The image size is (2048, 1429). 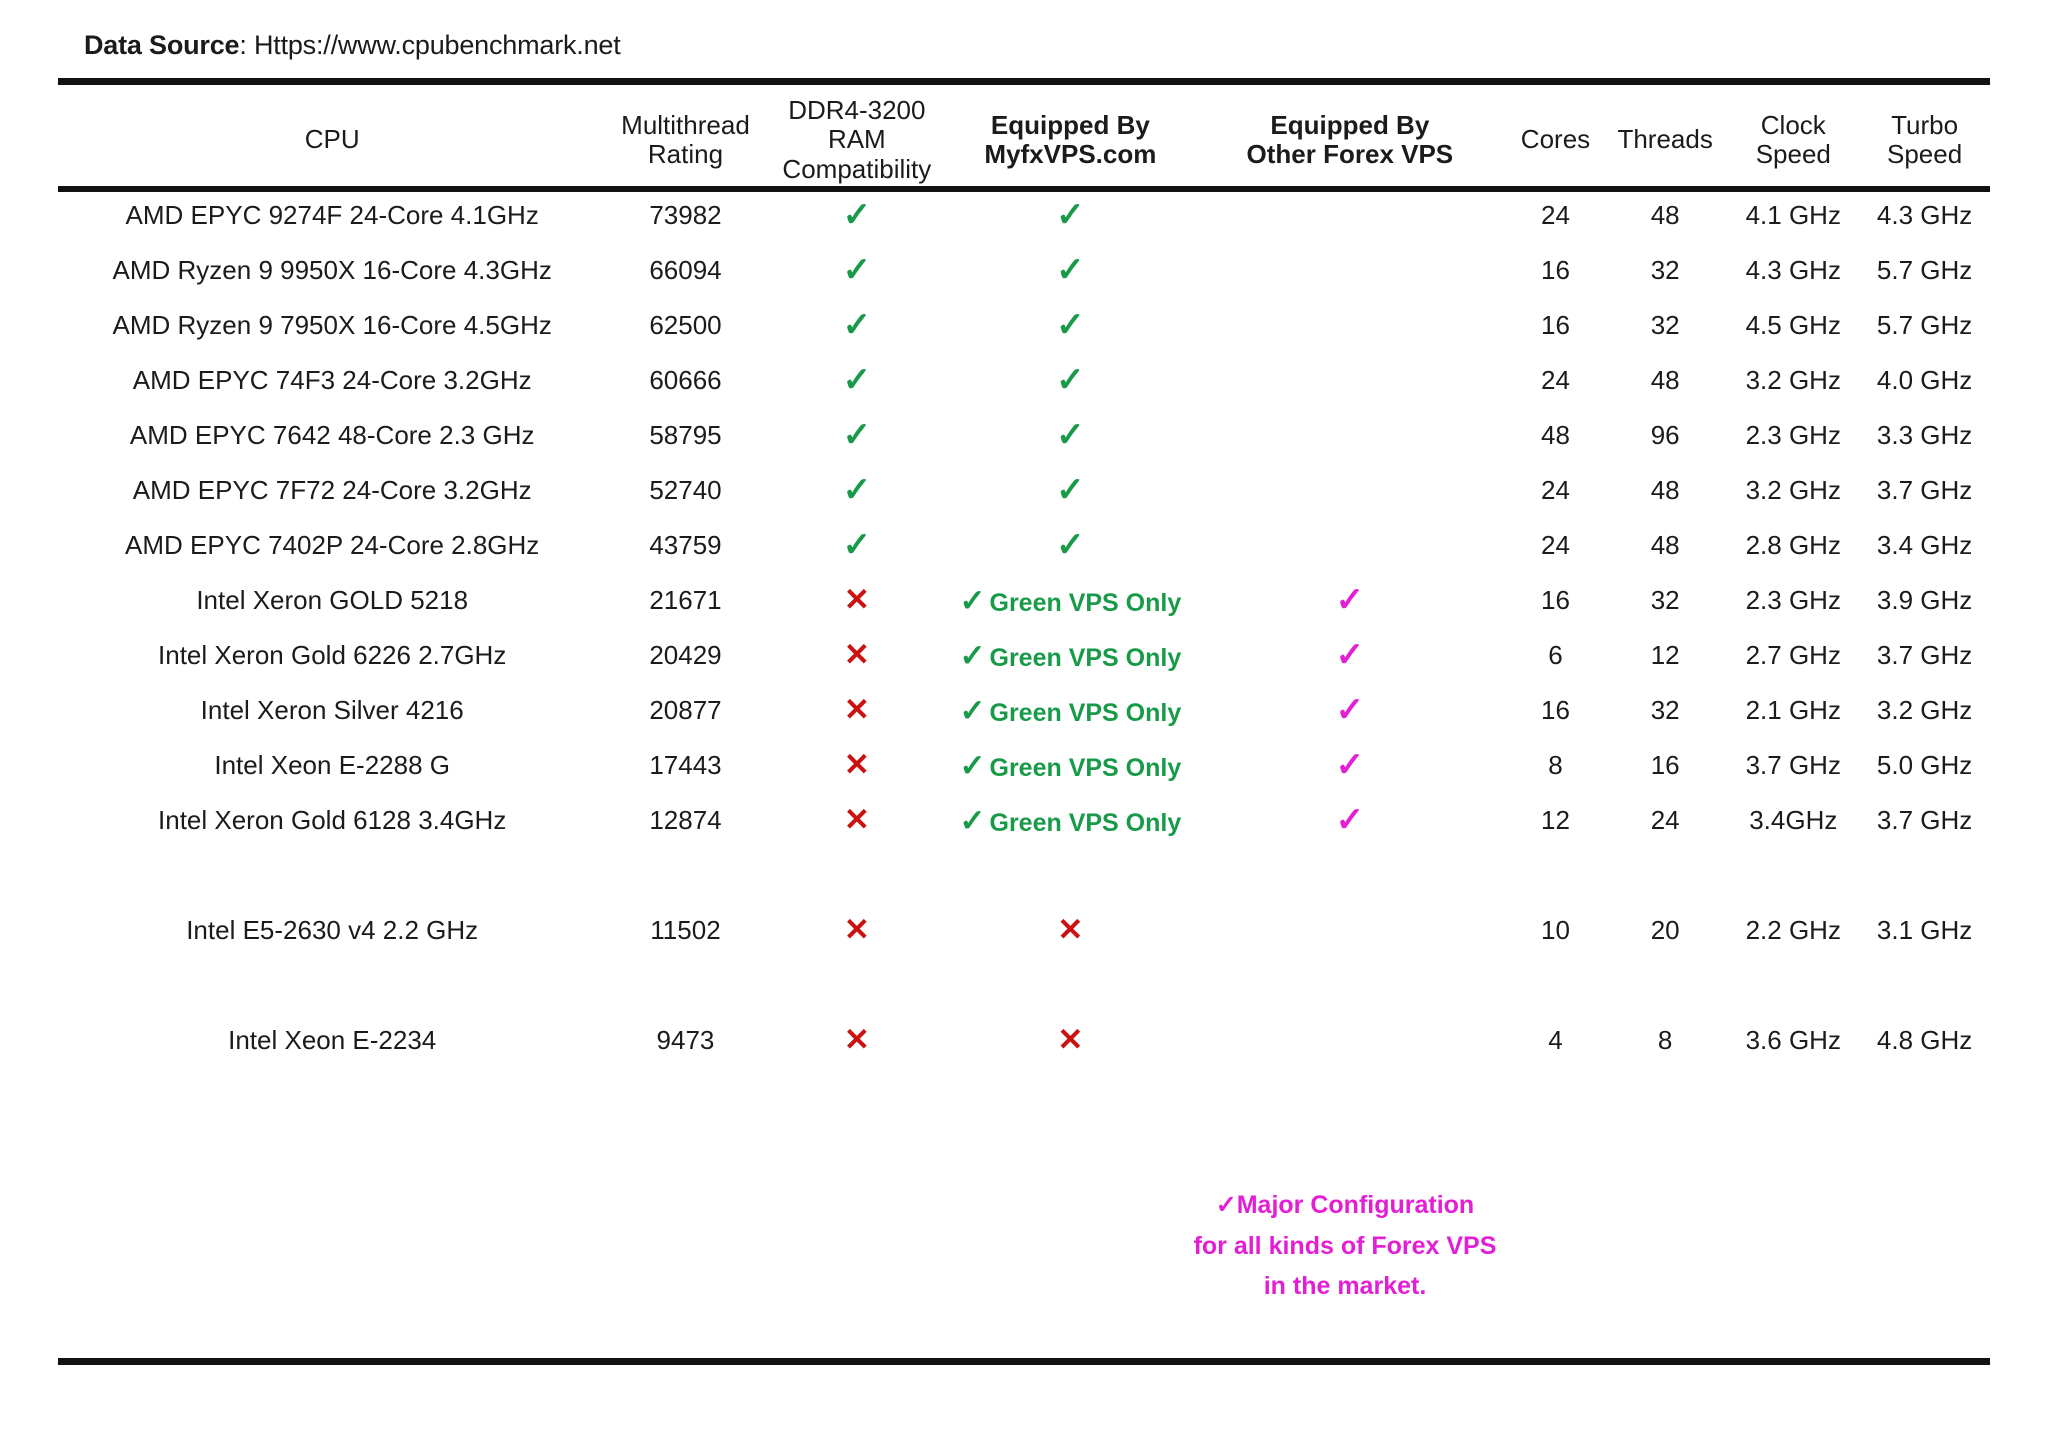 I want to click on table-spacer-cell, so click(x=1024, y=985).